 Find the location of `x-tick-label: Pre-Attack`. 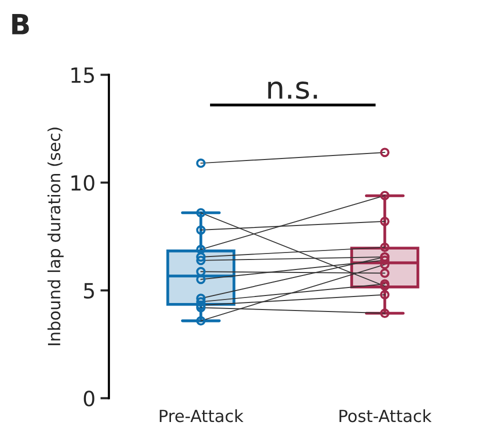

x-tick-label: Pre-Attack is located at coordinates (202, 415).